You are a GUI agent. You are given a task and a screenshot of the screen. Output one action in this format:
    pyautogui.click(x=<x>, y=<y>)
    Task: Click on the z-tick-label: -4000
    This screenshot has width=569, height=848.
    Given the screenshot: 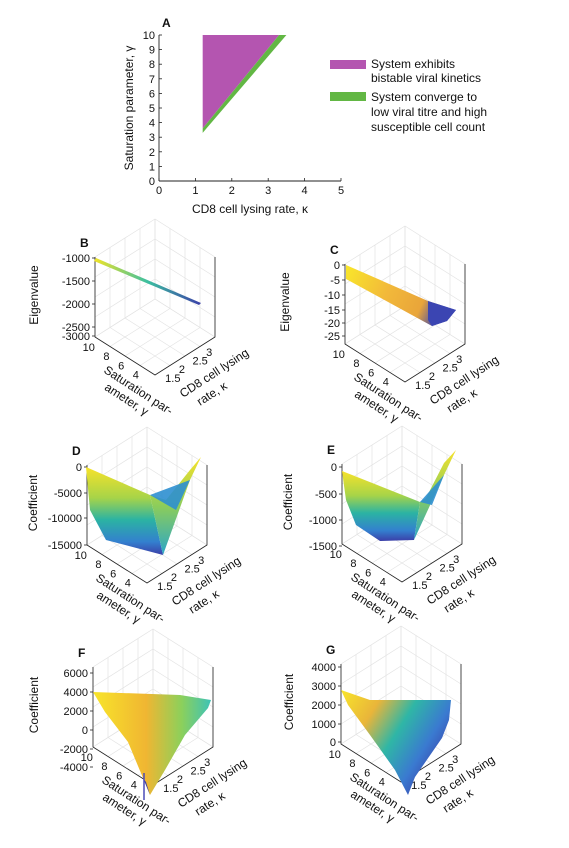 What is the action you would take?
    pyautogui.click(x=74, y=768)
    